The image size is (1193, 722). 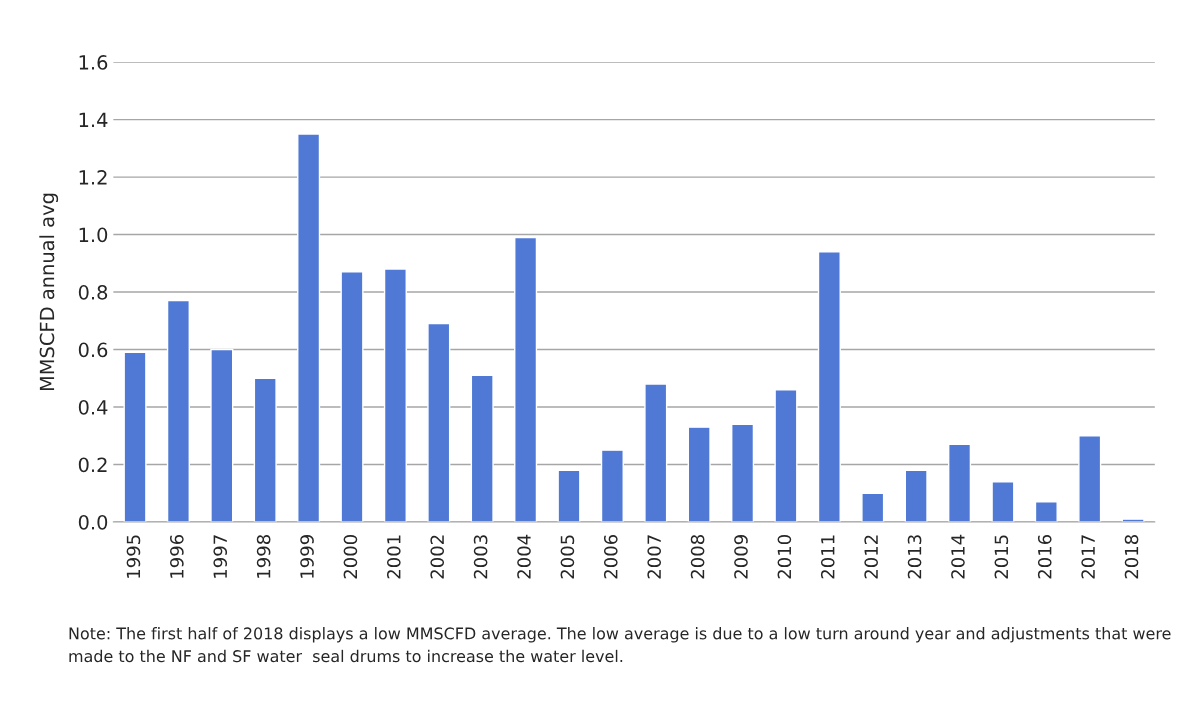 I want to click on y-tick-label: 0.6, so click(x=93, y=350).